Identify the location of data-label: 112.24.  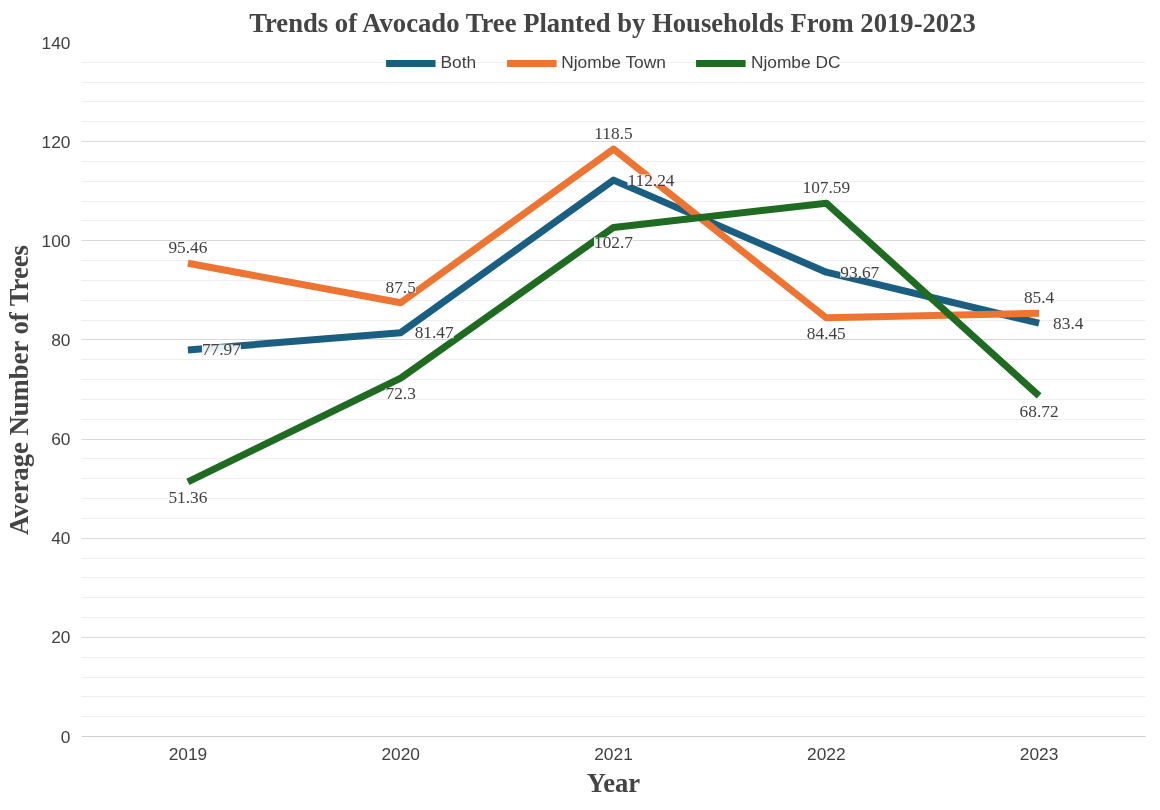
(651, 180).